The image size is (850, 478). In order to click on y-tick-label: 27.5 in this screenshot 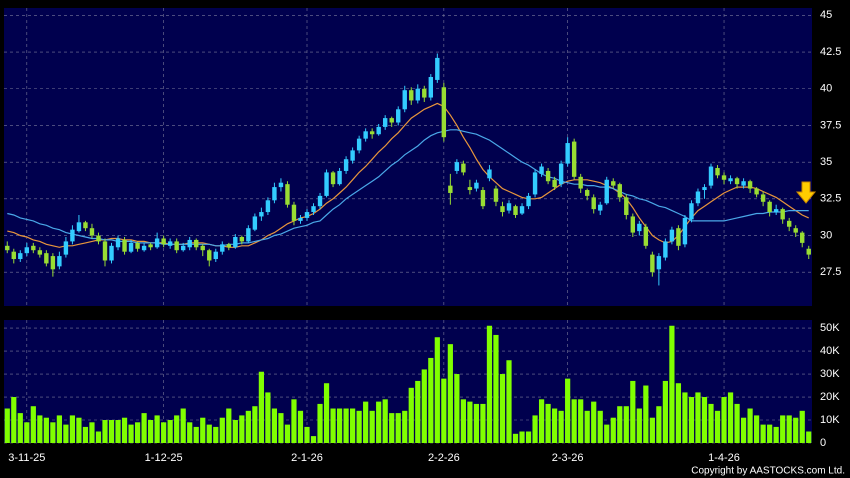, I will do `click(830, 272)`.